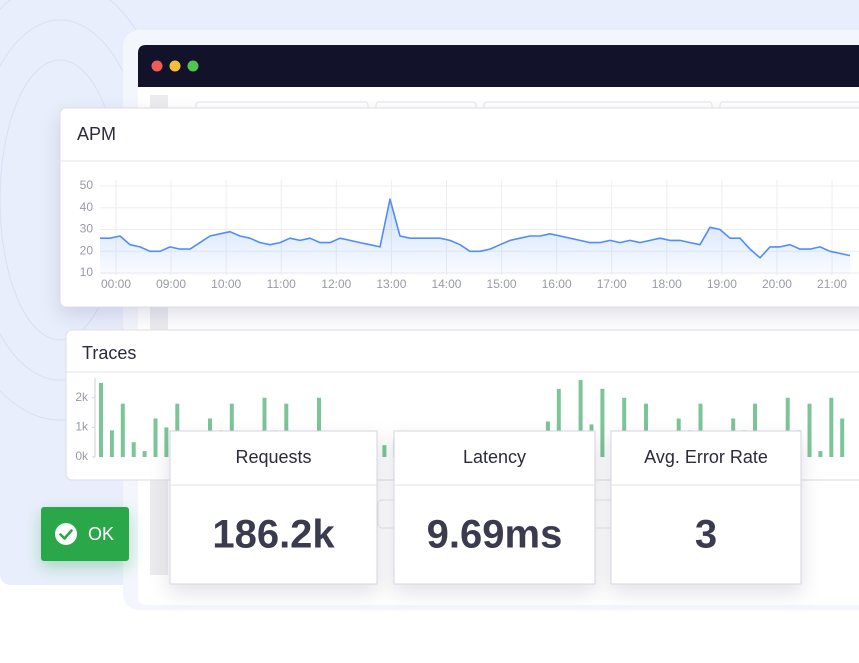 This screenshot has height=663, width=859. Describe the element at coordinates (273, 457) in the screenshot. I see `stat-label: Requests` at that location.